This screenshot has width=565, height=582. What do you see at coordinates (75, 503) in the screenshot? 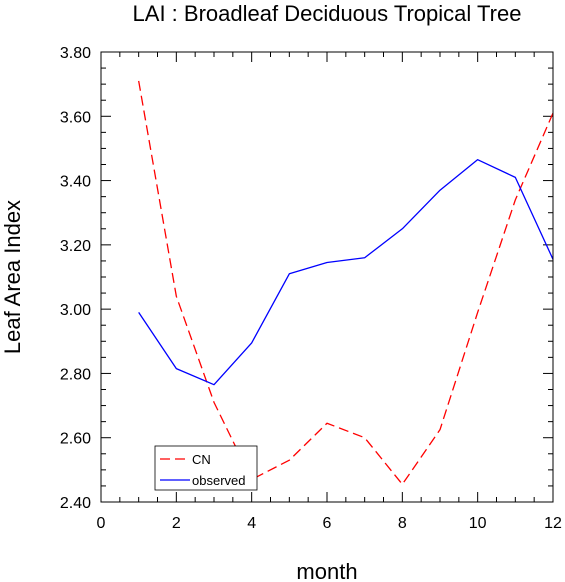
I see `y-tick-label: 2.40` at bounding box center [75, 503].